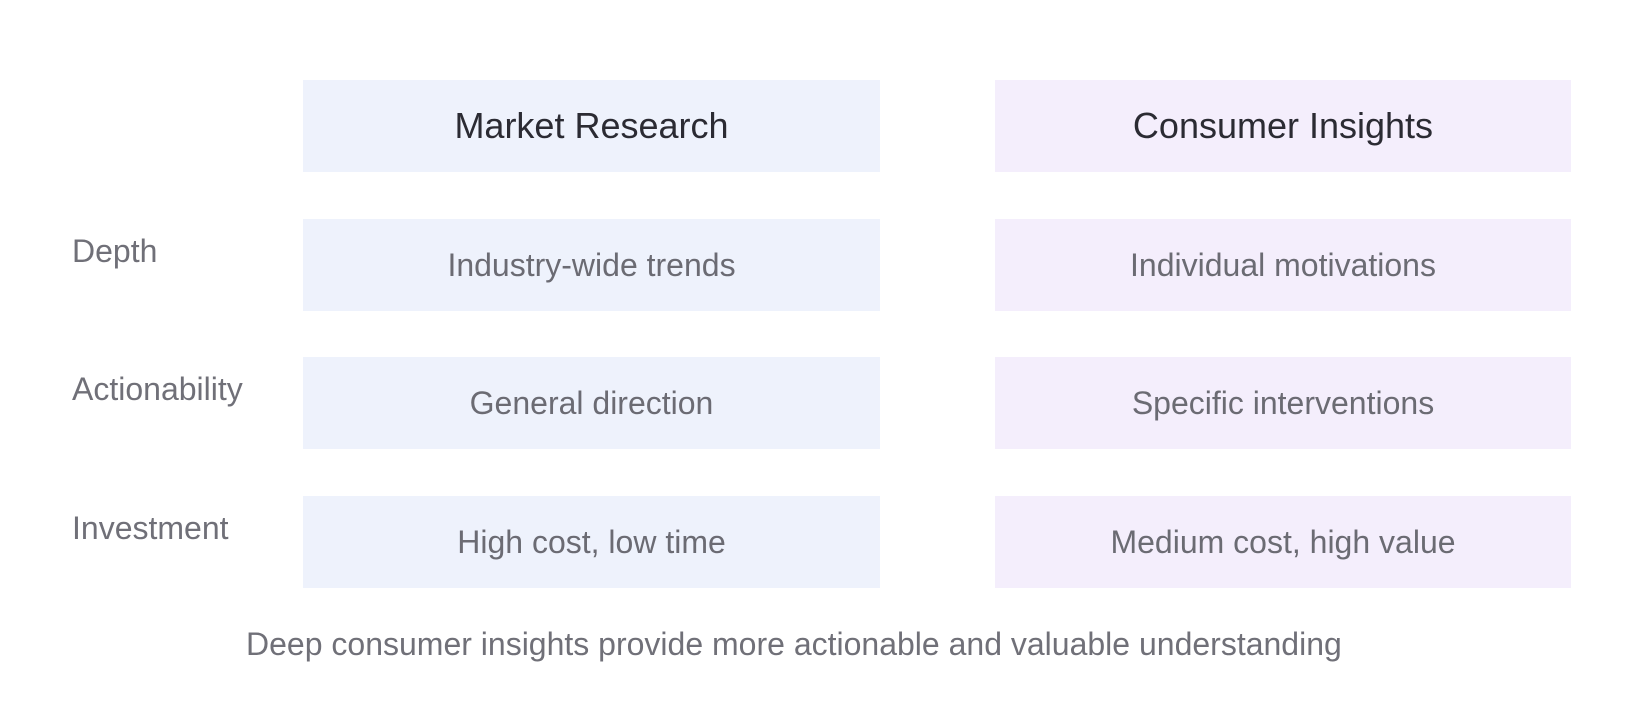 The width and height of the screenshot is (1627, 715). What do you see at coordinates (1283, 265) in the screenshot?
I see `consumer-depth-cell: Individual motivations` at bounding box center [1283, 265].